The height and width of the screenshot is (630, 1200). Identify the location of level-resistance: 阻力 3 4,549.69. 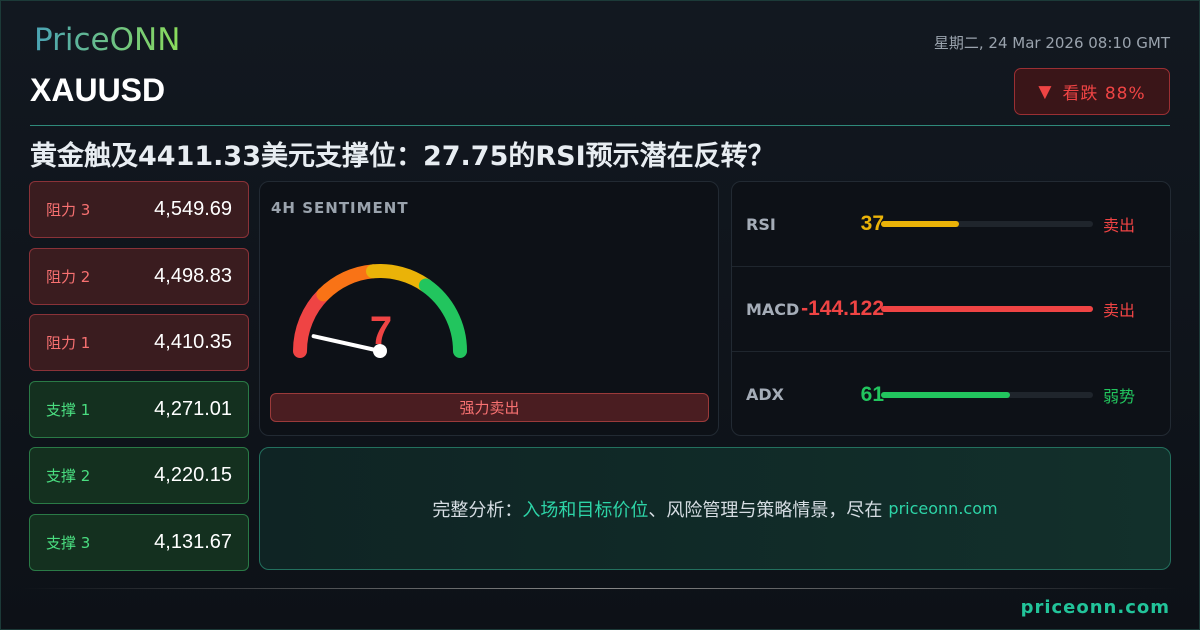
(139, 209).